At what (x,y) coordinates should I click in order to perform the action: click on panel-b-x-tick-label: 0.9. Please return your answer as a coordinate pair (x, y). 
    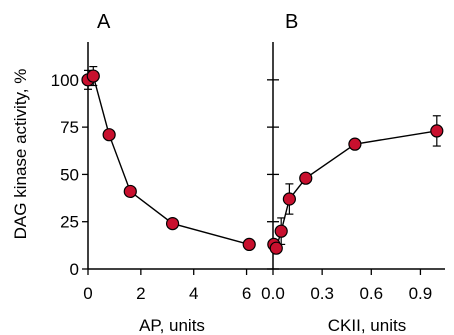
    Looking at the image, I should click on (421, 293).